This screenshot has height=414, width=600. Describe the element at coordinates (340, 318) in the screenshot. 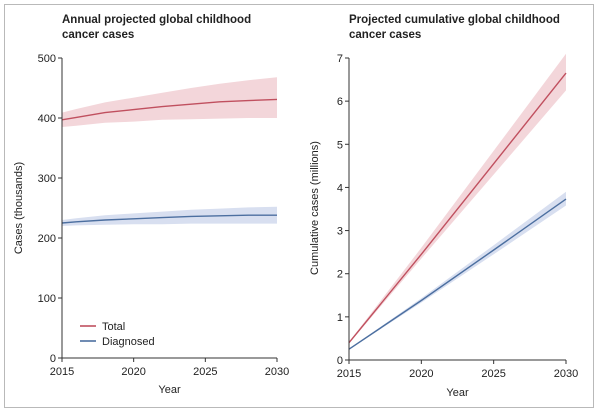

I see `right-y-tick-label: 1` at that location.